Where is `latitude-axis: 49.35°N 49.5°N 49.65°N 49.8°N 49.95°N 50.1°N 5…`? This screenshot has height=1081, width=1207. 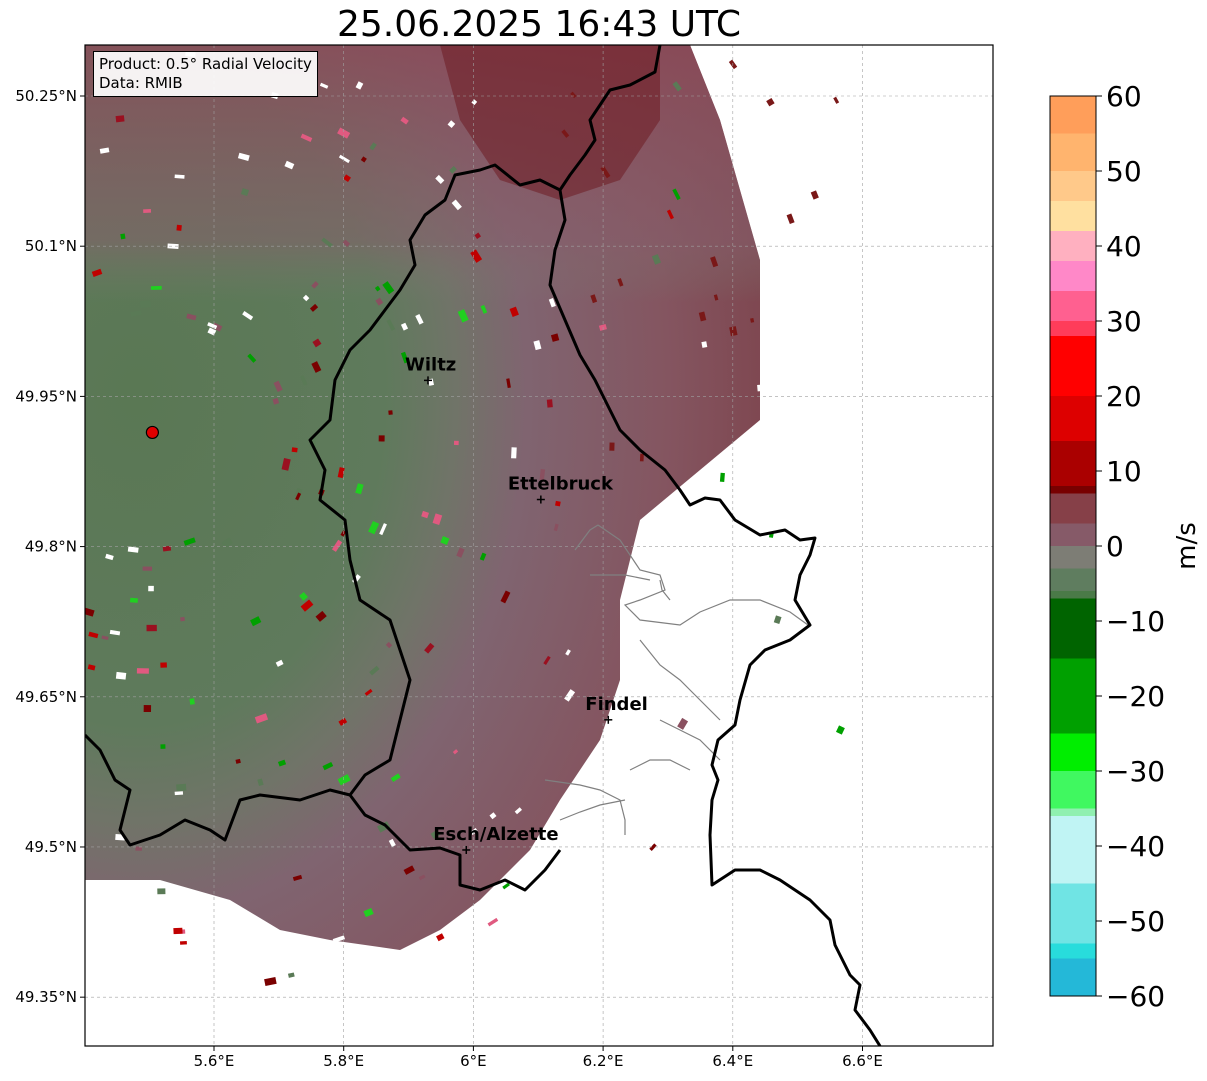
latitude-axis: 49.35°N 49.5°N 49.65°N 49.8°N 49.95°N 50.1°N 5… is located at coordinates (50, 546).